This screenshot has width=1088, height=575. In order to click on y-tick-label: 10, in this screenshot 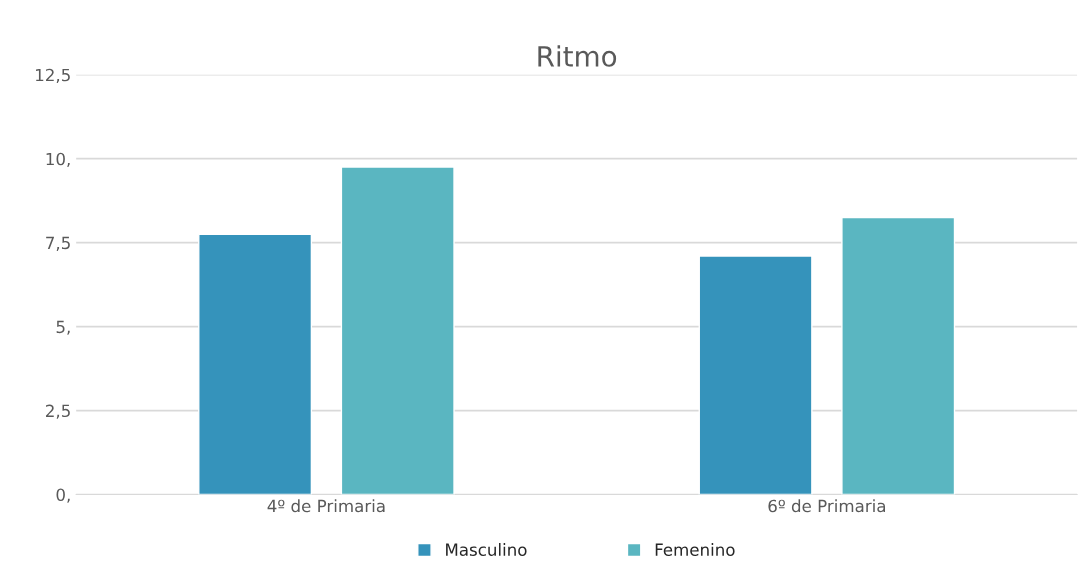, I will do `click(58, 159)`.